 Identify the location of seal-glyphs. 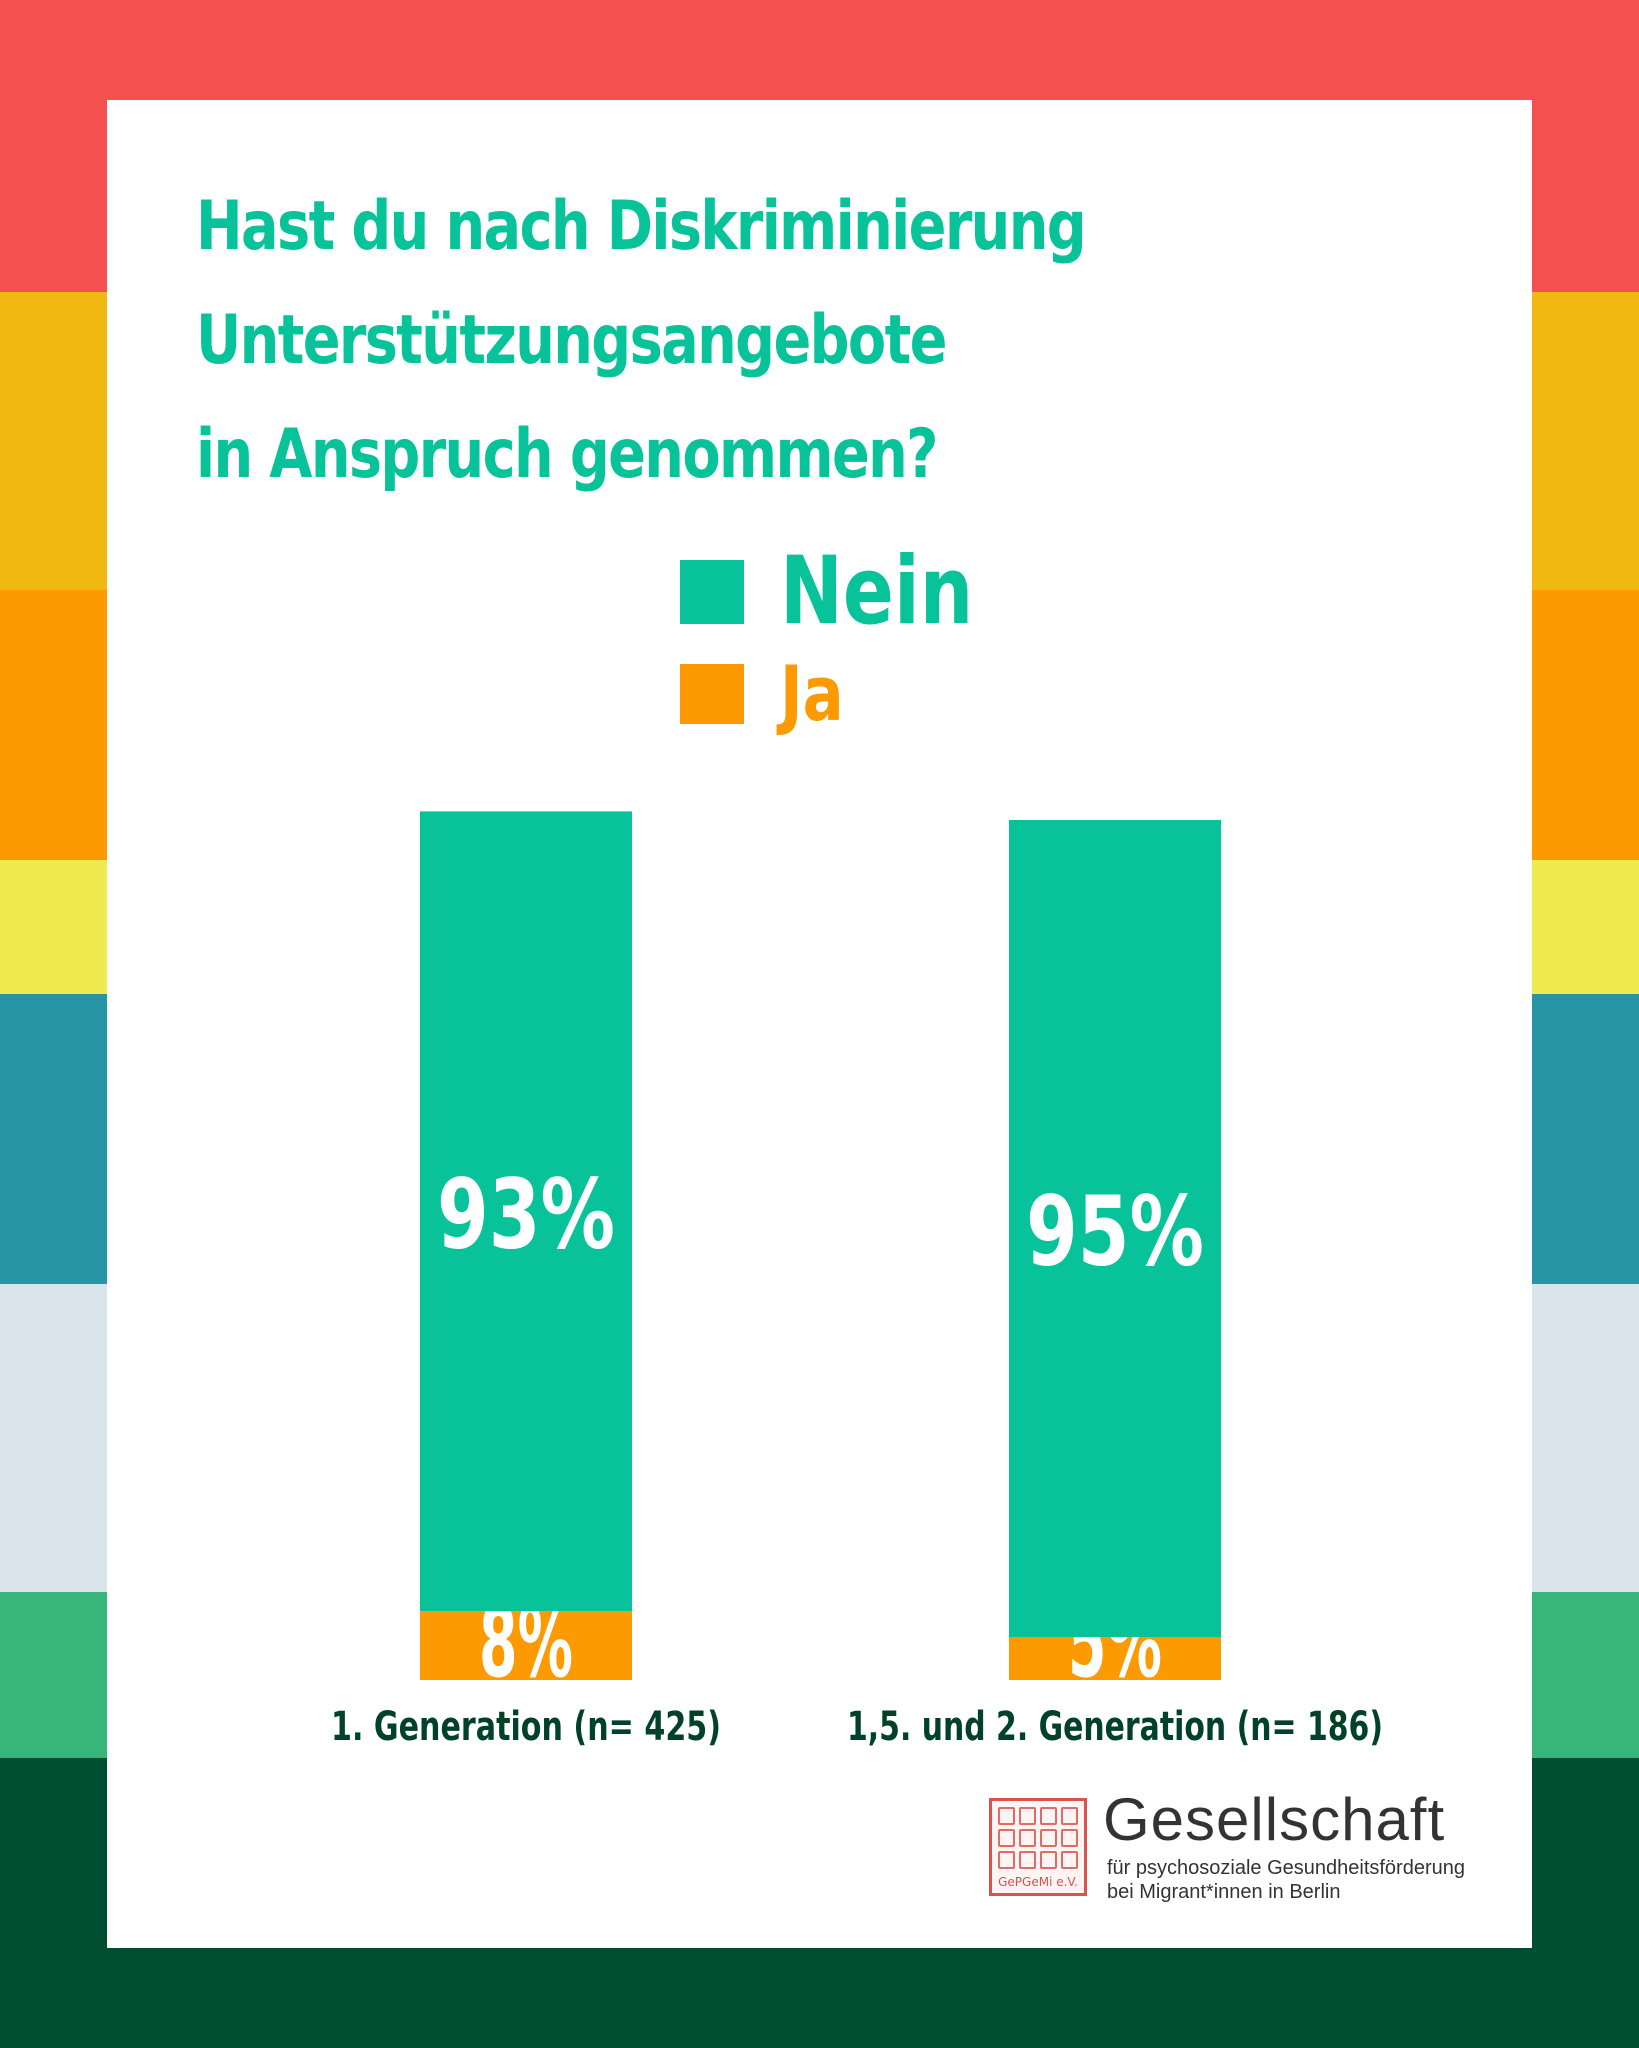
(1038, 1838).